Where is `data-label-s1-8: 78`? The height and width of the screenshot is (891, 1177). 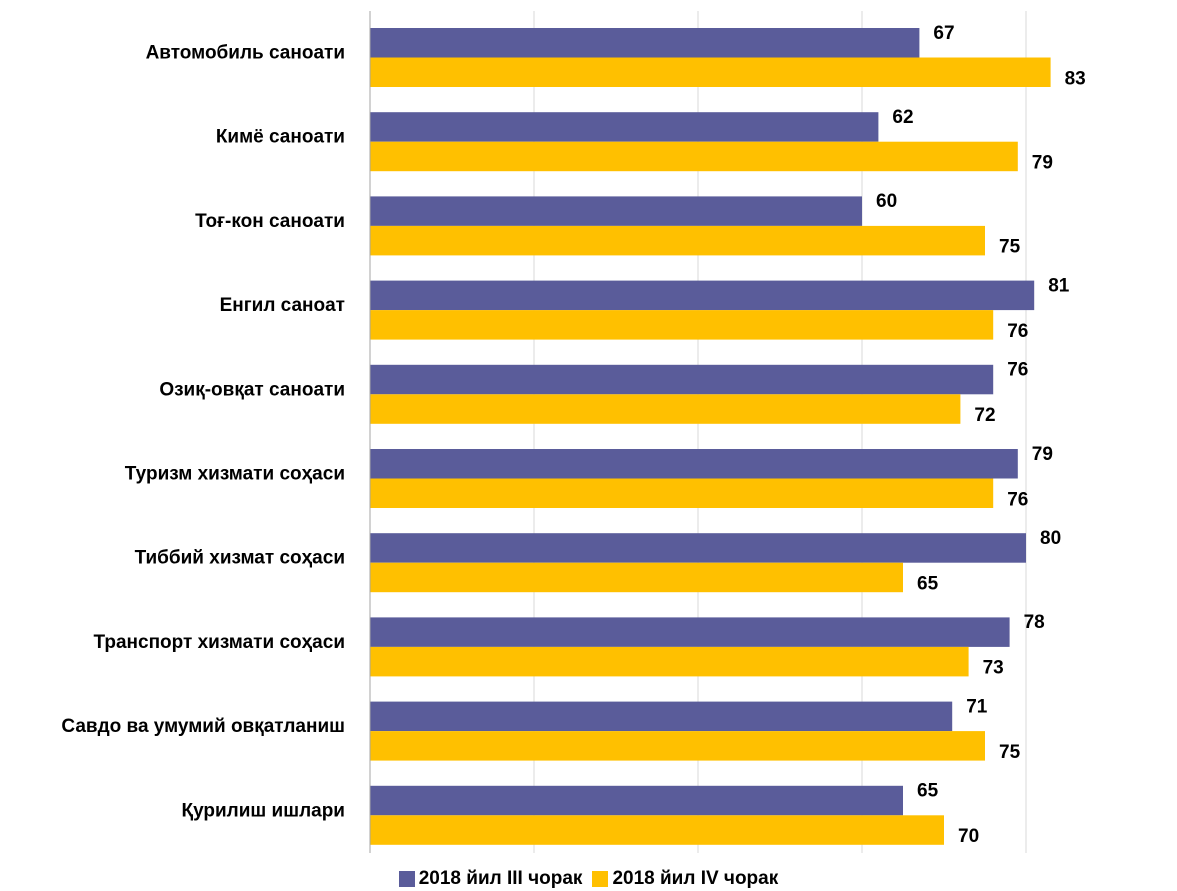 data-label-s1-8: 78 is located at coordinates (1034, 622).